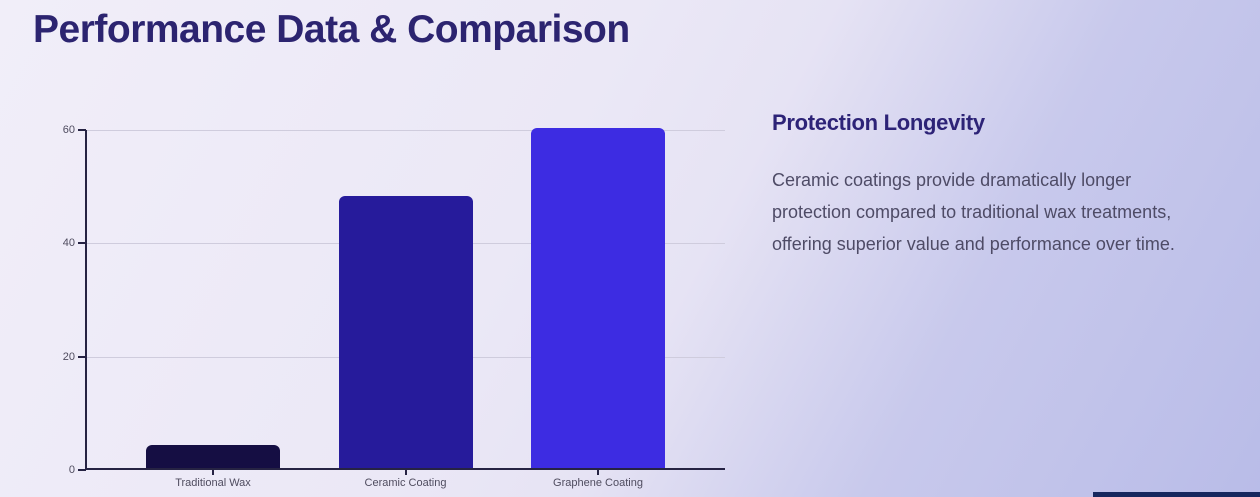  Describe the element at coordinates (405, 332) in the screenshot. I see `bar-ceramic-coating` at that location.